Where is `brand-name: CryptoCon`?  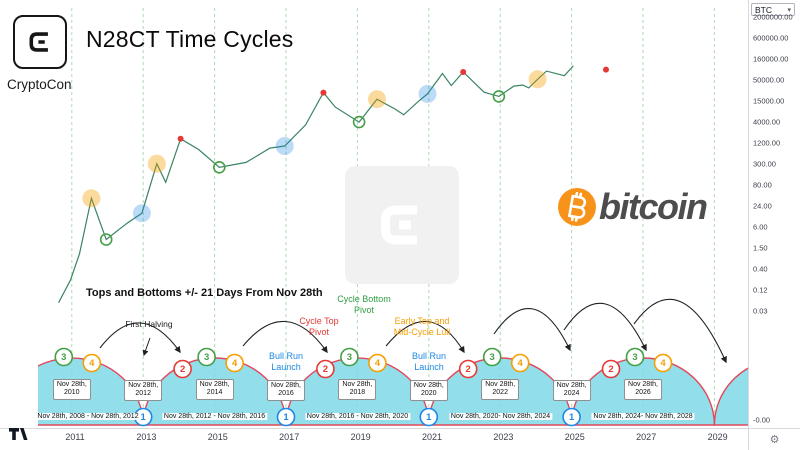 brand-name: CryptoCon is located at coordinates (39, 84).